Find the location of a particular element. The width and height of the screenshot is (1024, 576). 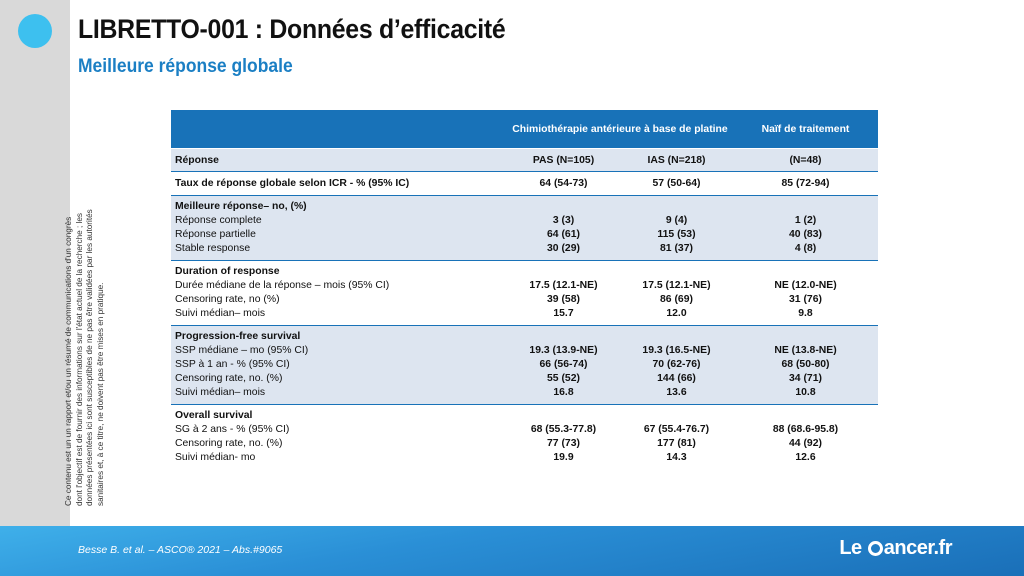

orr-naif: 85 (72-94) is located at coordinates (805, 183).